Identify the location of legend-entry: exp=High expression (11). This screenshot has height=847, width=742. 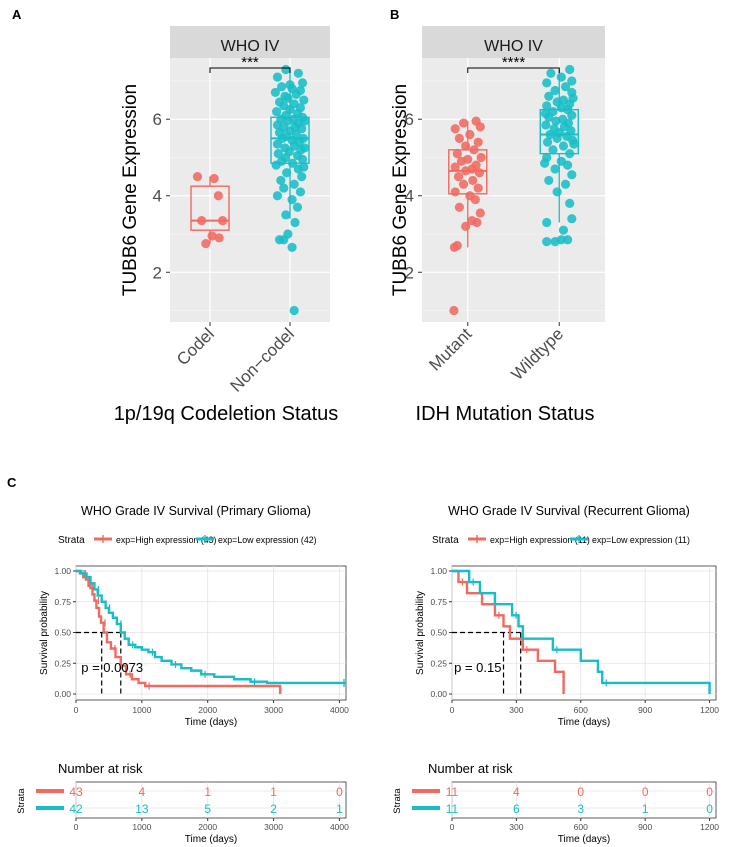
(540, 540).